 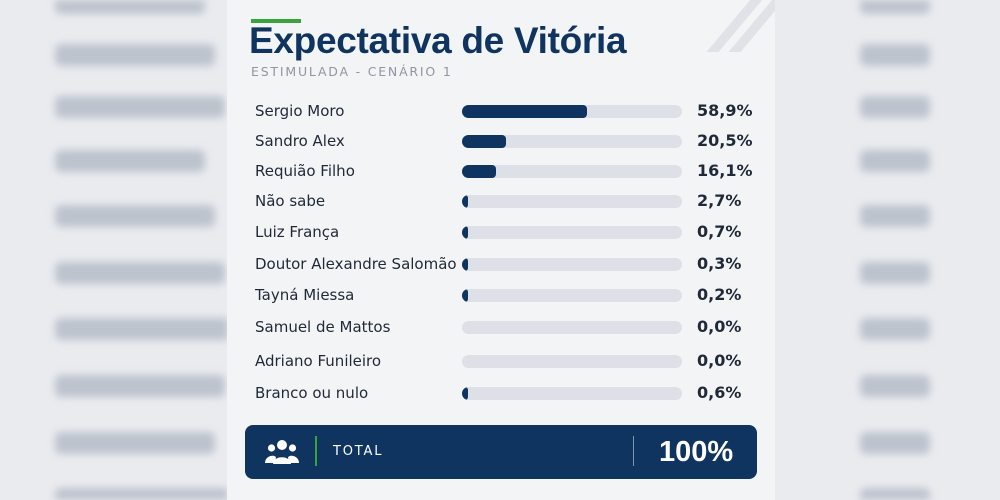 I want to click on people-group-icon, so click(x=282, y=452).